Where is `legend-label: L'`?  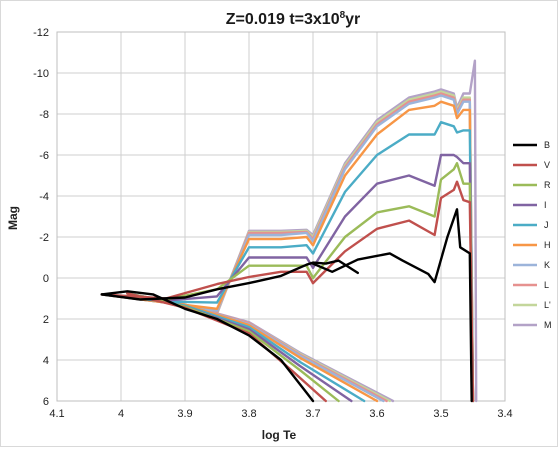
legend-label: L' is located at coordinates (547, 305).